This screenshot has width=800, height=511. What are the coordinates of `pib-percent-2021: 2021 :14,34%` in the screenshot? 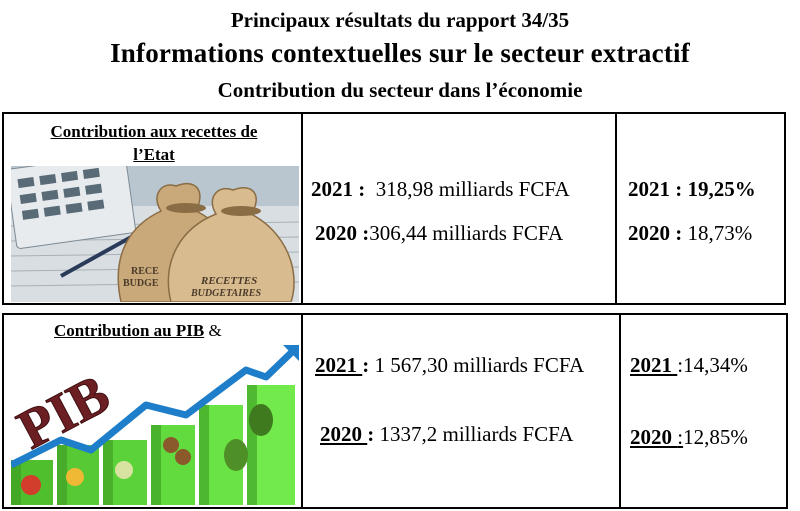 It's located at (689, 365).